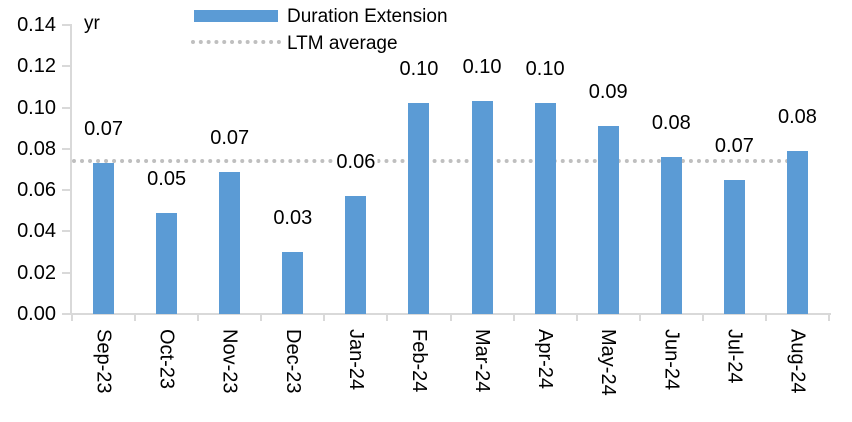  What do you see at coordinates (545, 69) in the screenshot?
I see `data-label-apr-24: 0.10` at bounding box center [545, 69].